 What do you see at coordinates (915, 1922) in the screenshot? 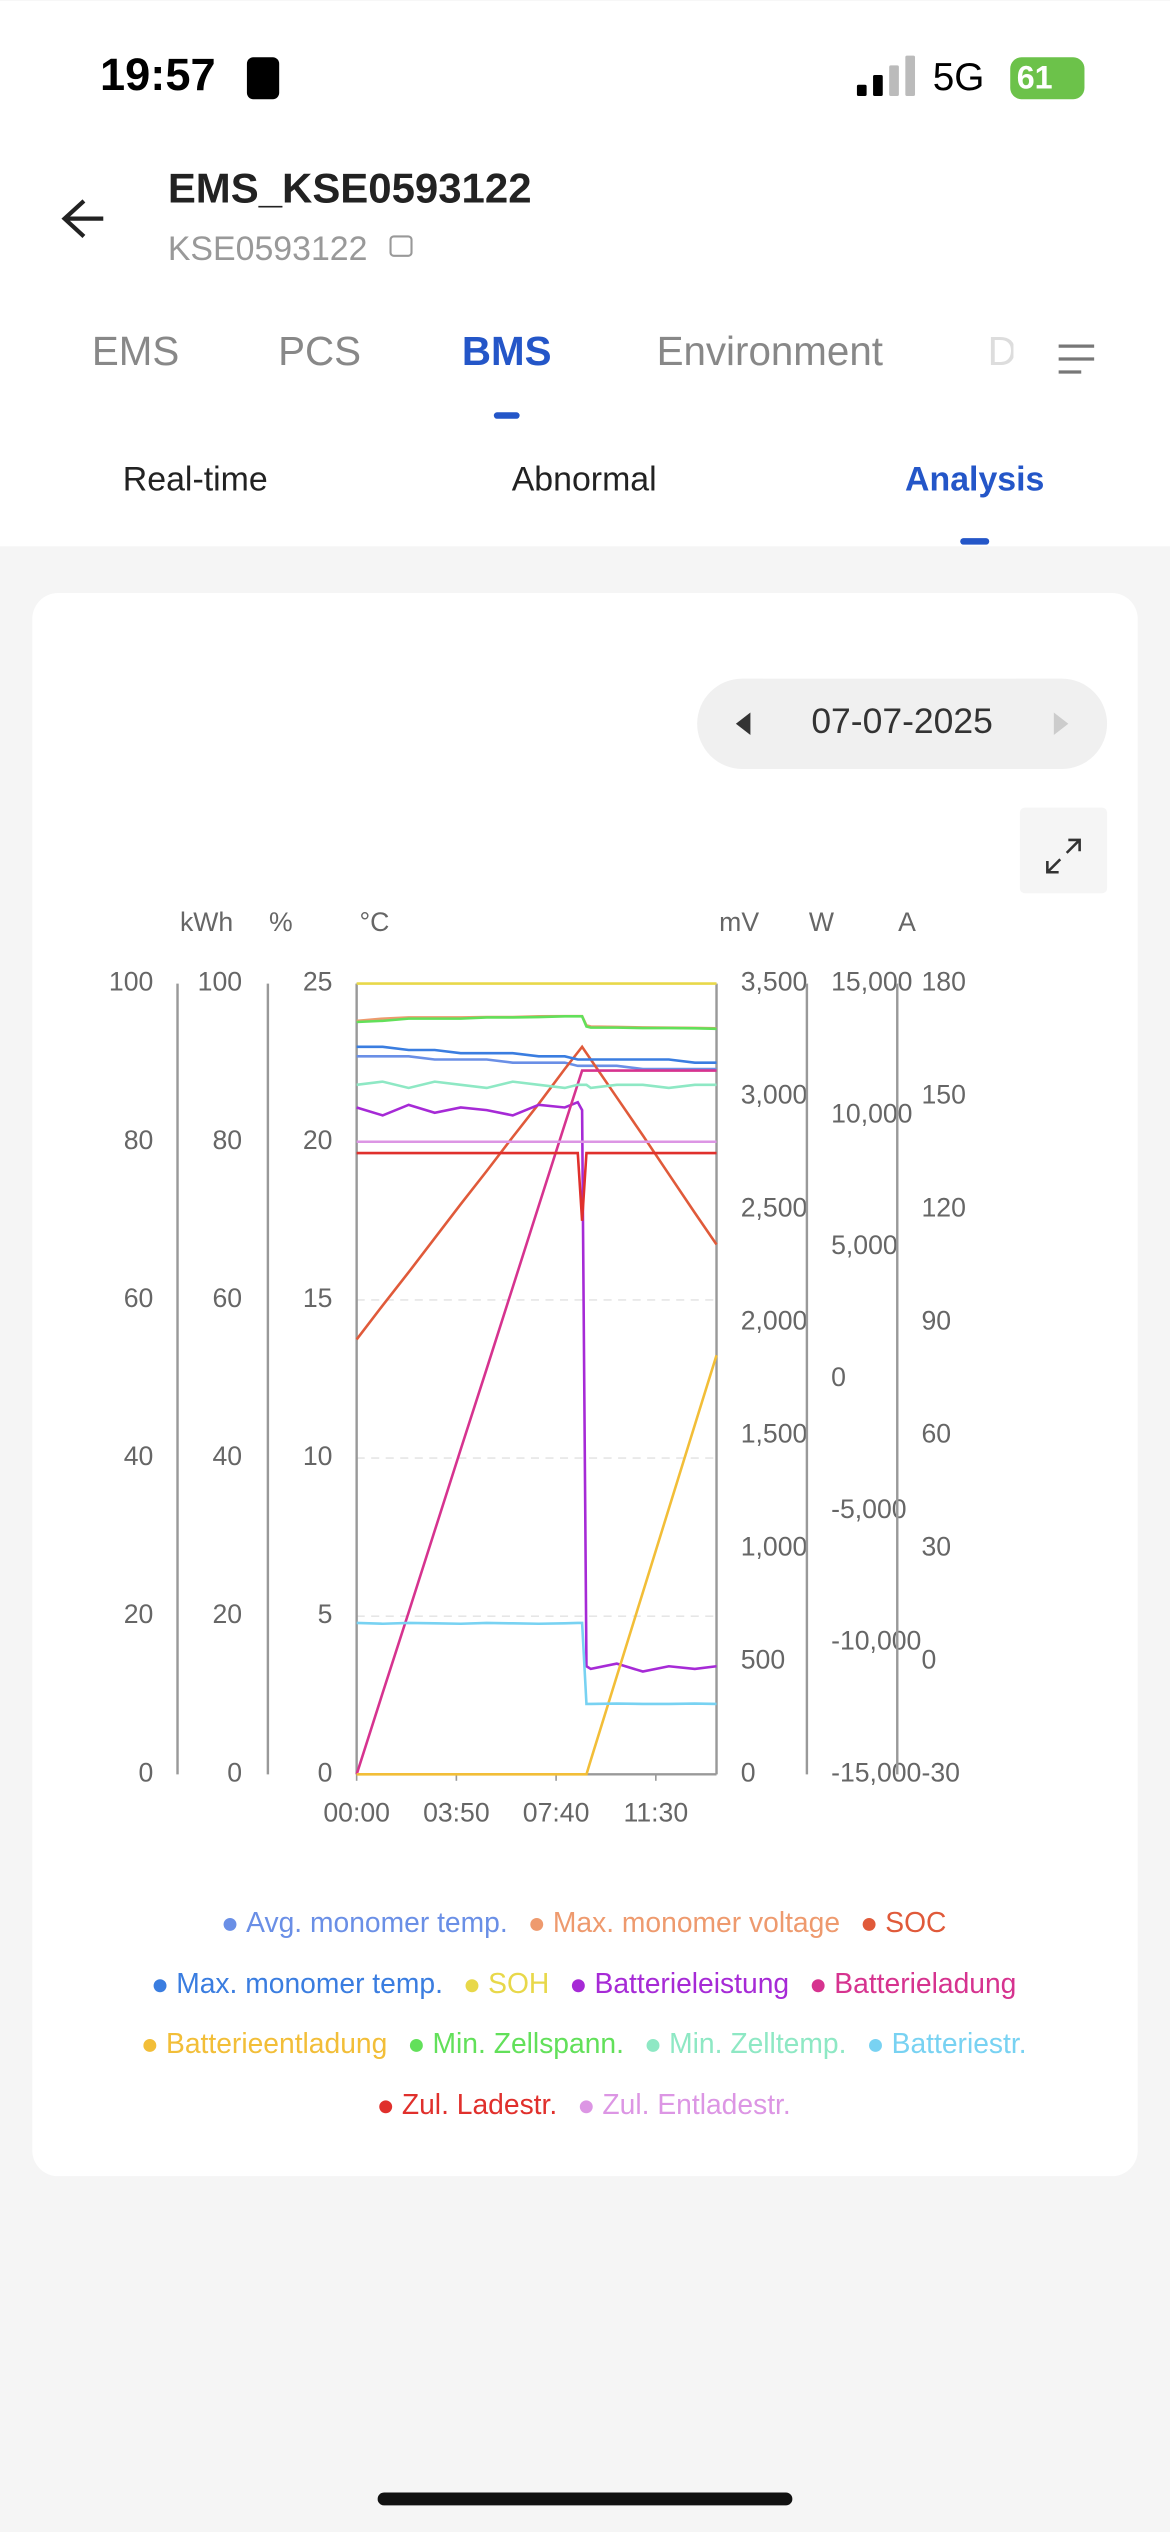
I see `legend-label: SOC` at bounding box center [915, 1922].